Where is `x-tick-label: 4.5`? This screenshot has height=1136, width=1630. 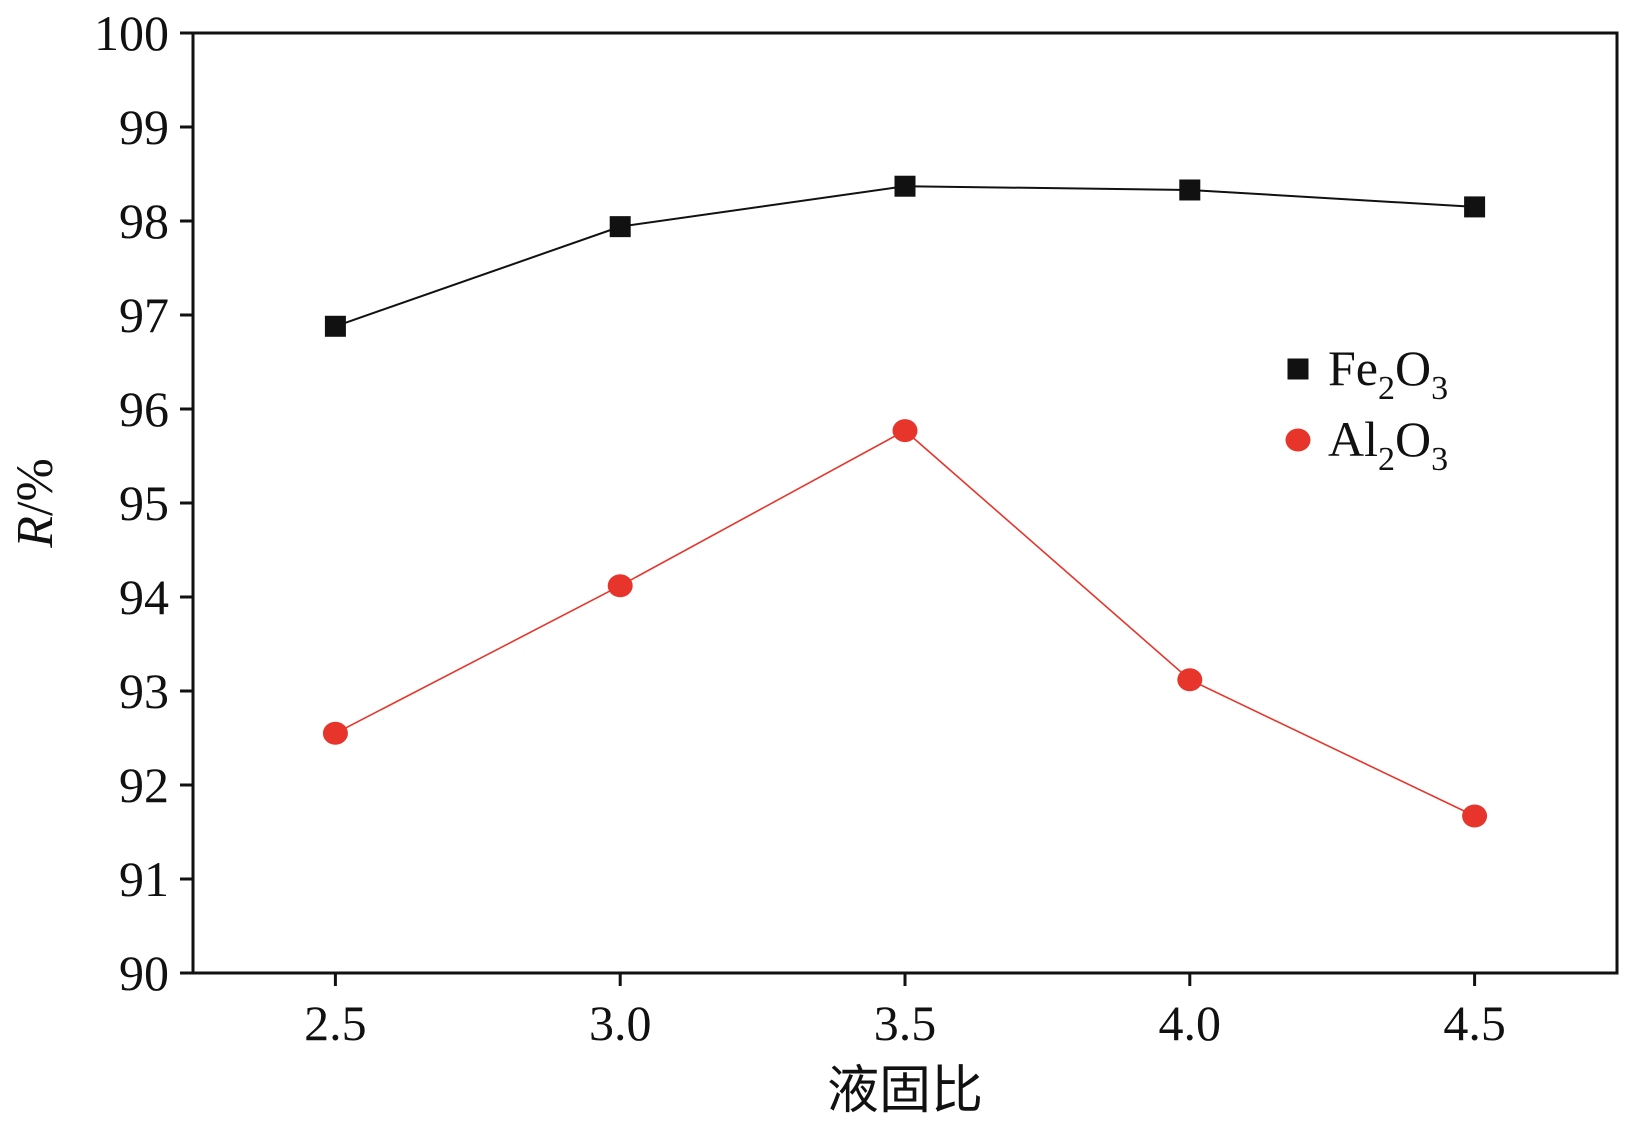 x-tick-label: 4.5 is located at coordinates (1474, 1023).